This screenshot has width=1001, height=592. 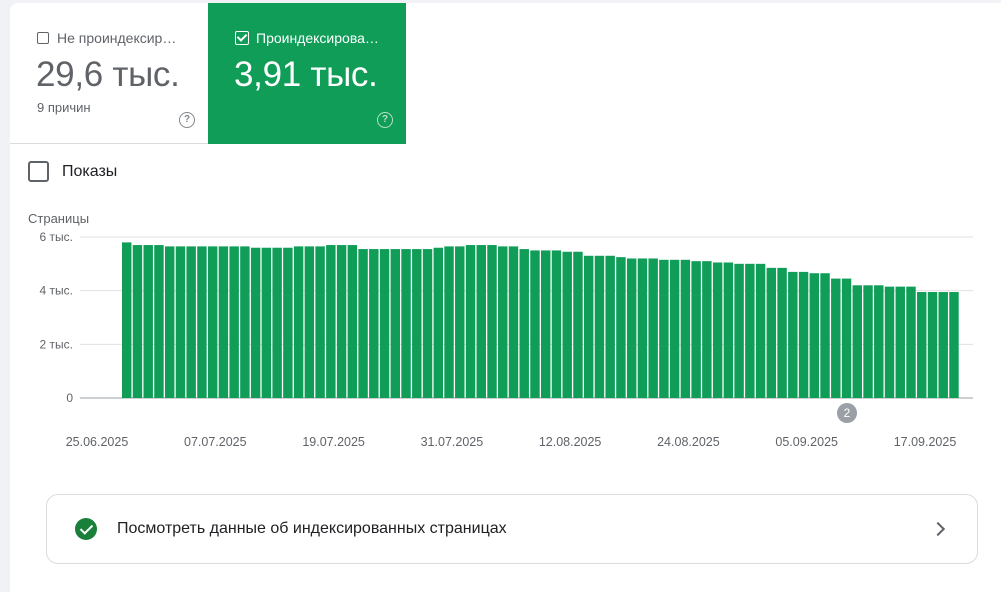 What do you see at coordinates (43, 38) in the screenshot?
I see `not-indexed-checkbox` at bounding box center [43, 38].